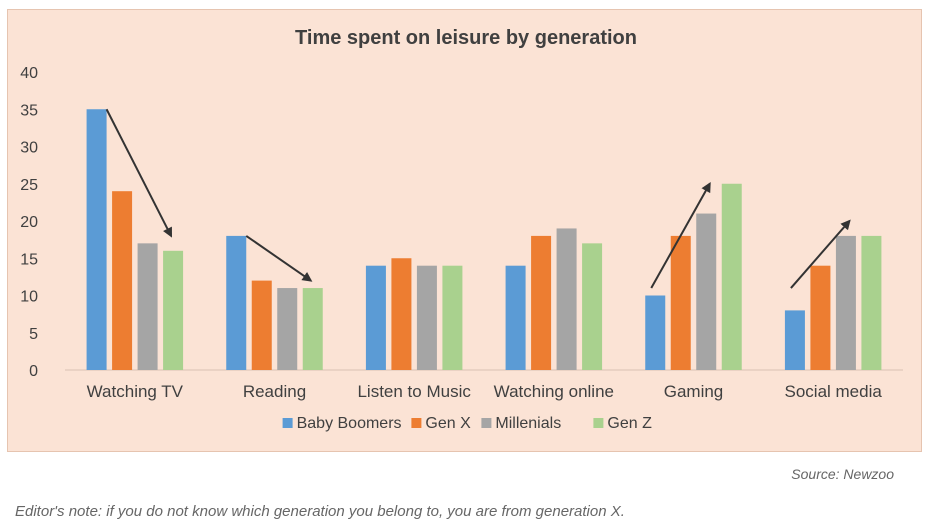 Image resolution: width=934 pixels, height=528 pixels. What do you see at coordinates (694, 391) in the screenshot?
I see `x-tick-label: Gaming` at bounding box center [694, 391].